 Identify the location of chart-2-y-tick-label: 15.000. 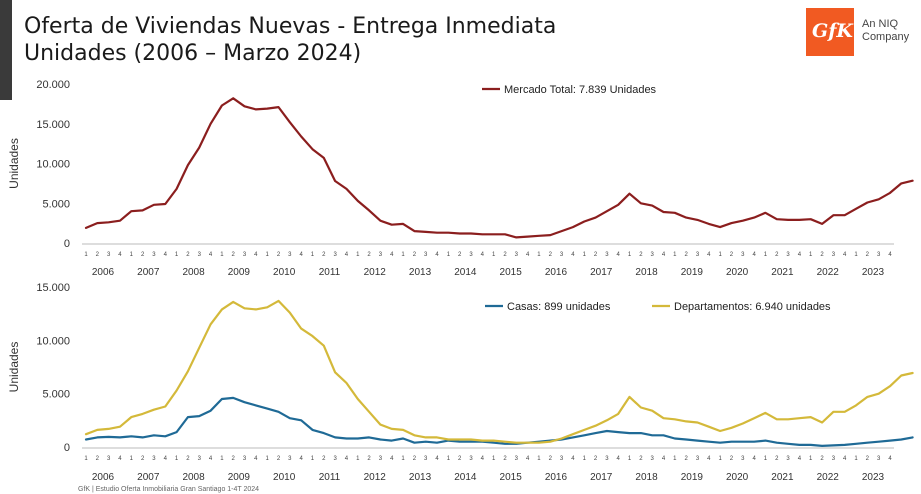
(53, 288).